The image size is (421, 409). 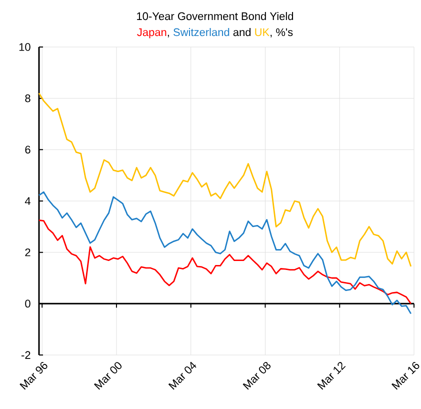 I want to click on x-tick-label: Mar 16, so click(x=406, y=376).